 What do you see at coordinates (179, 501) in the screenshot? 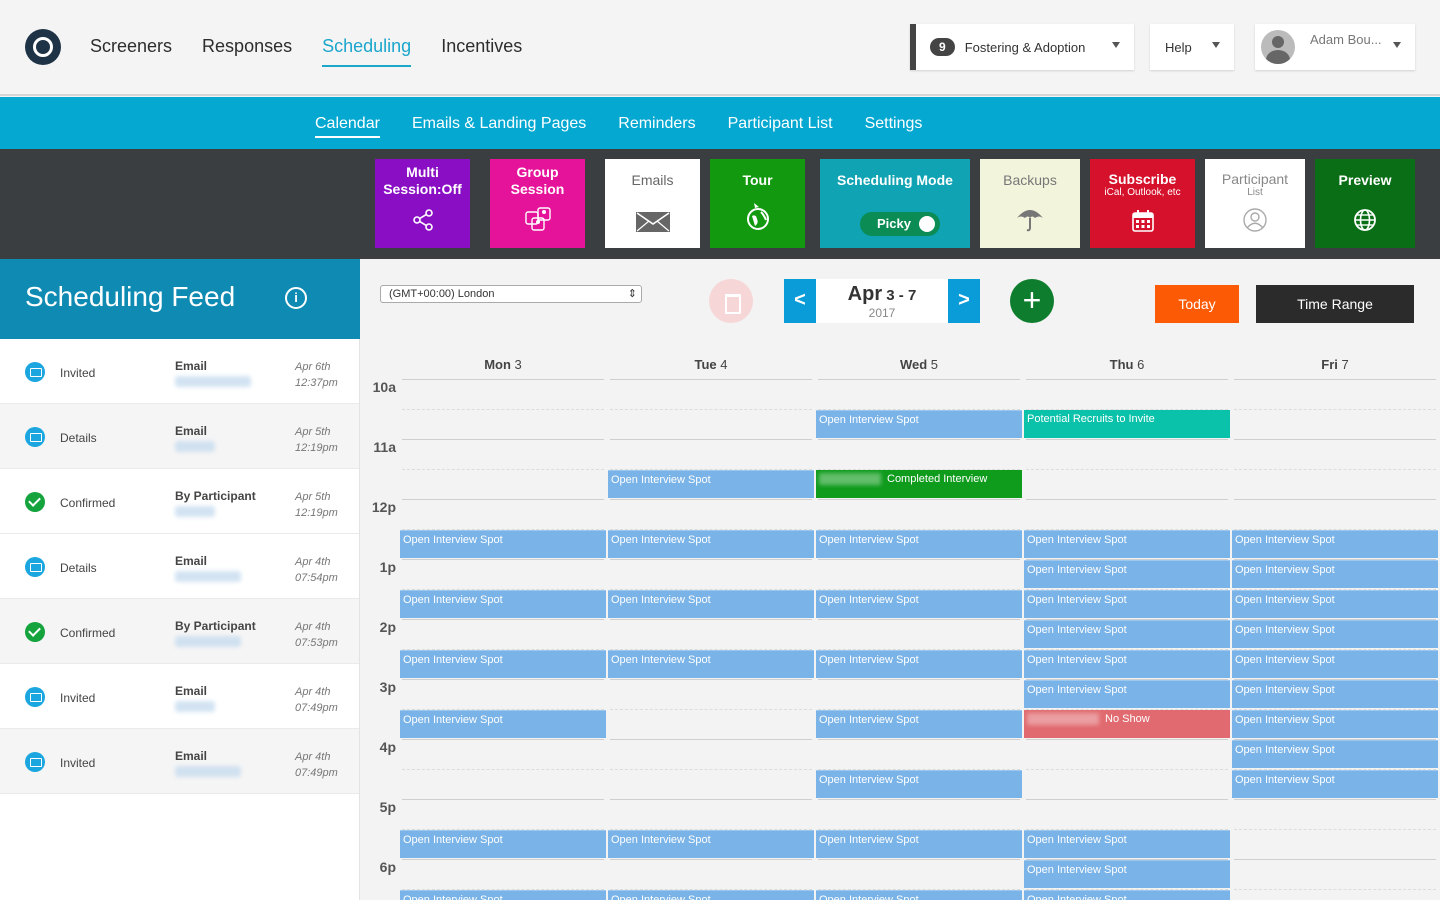
I see `feed-row: Confirmed By Participant Apr 5th 12:19pm` at bounding box center [179, 501].